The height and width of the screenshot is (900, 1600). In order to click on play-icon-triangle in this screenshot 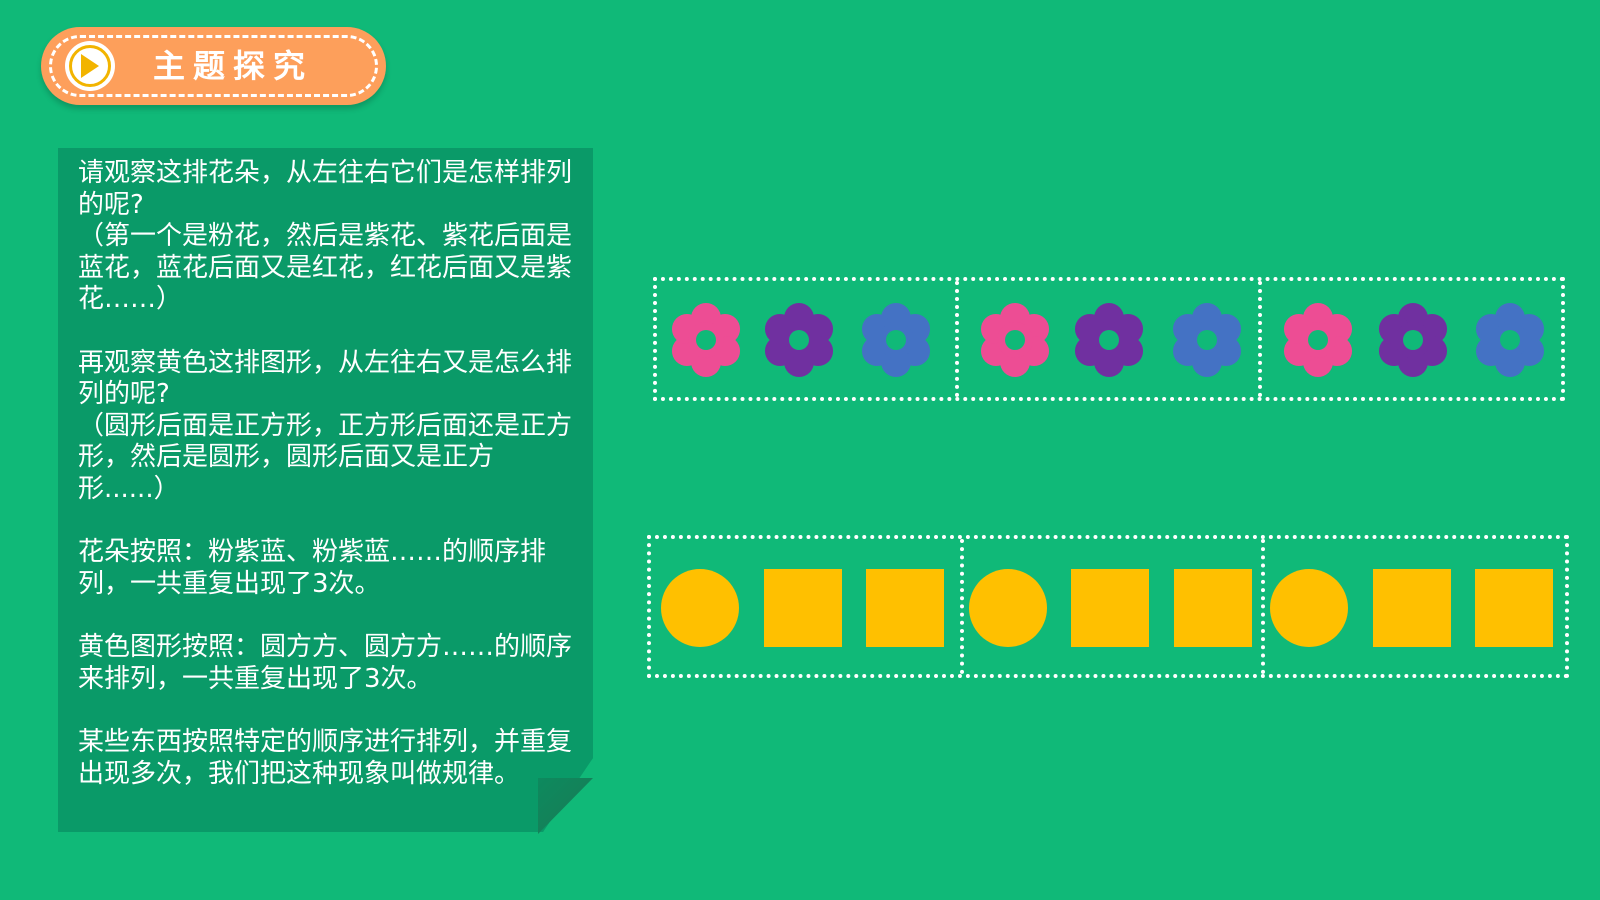, I will do `click(90, 66)`.